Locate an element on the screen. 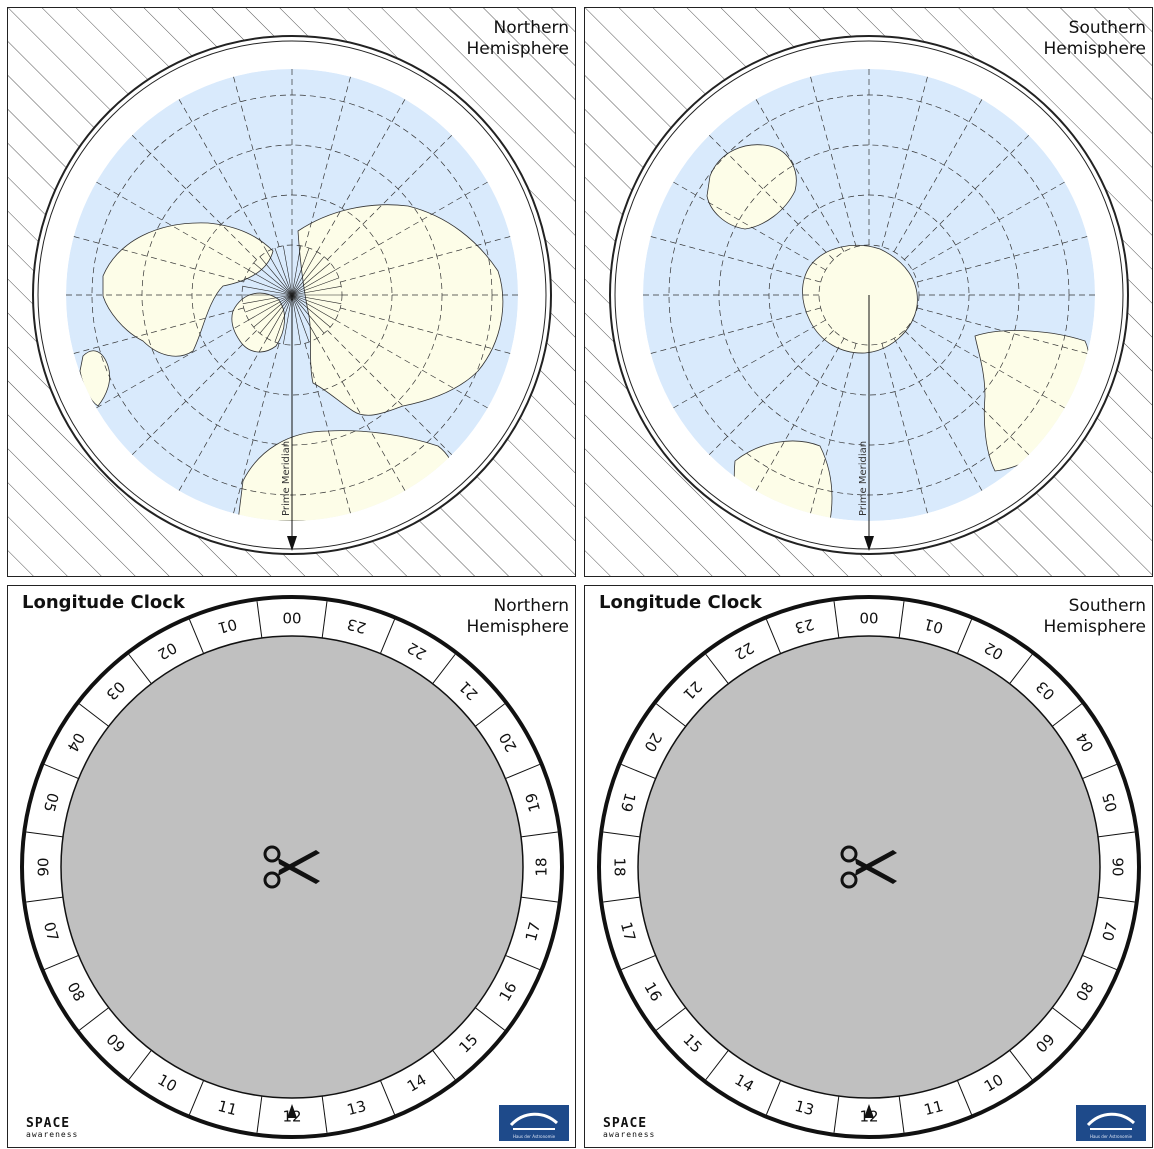 Image resolution: width=1154 pixels, height=1149 pixels. hour-label: 19 is located at coordinates (533, 802).